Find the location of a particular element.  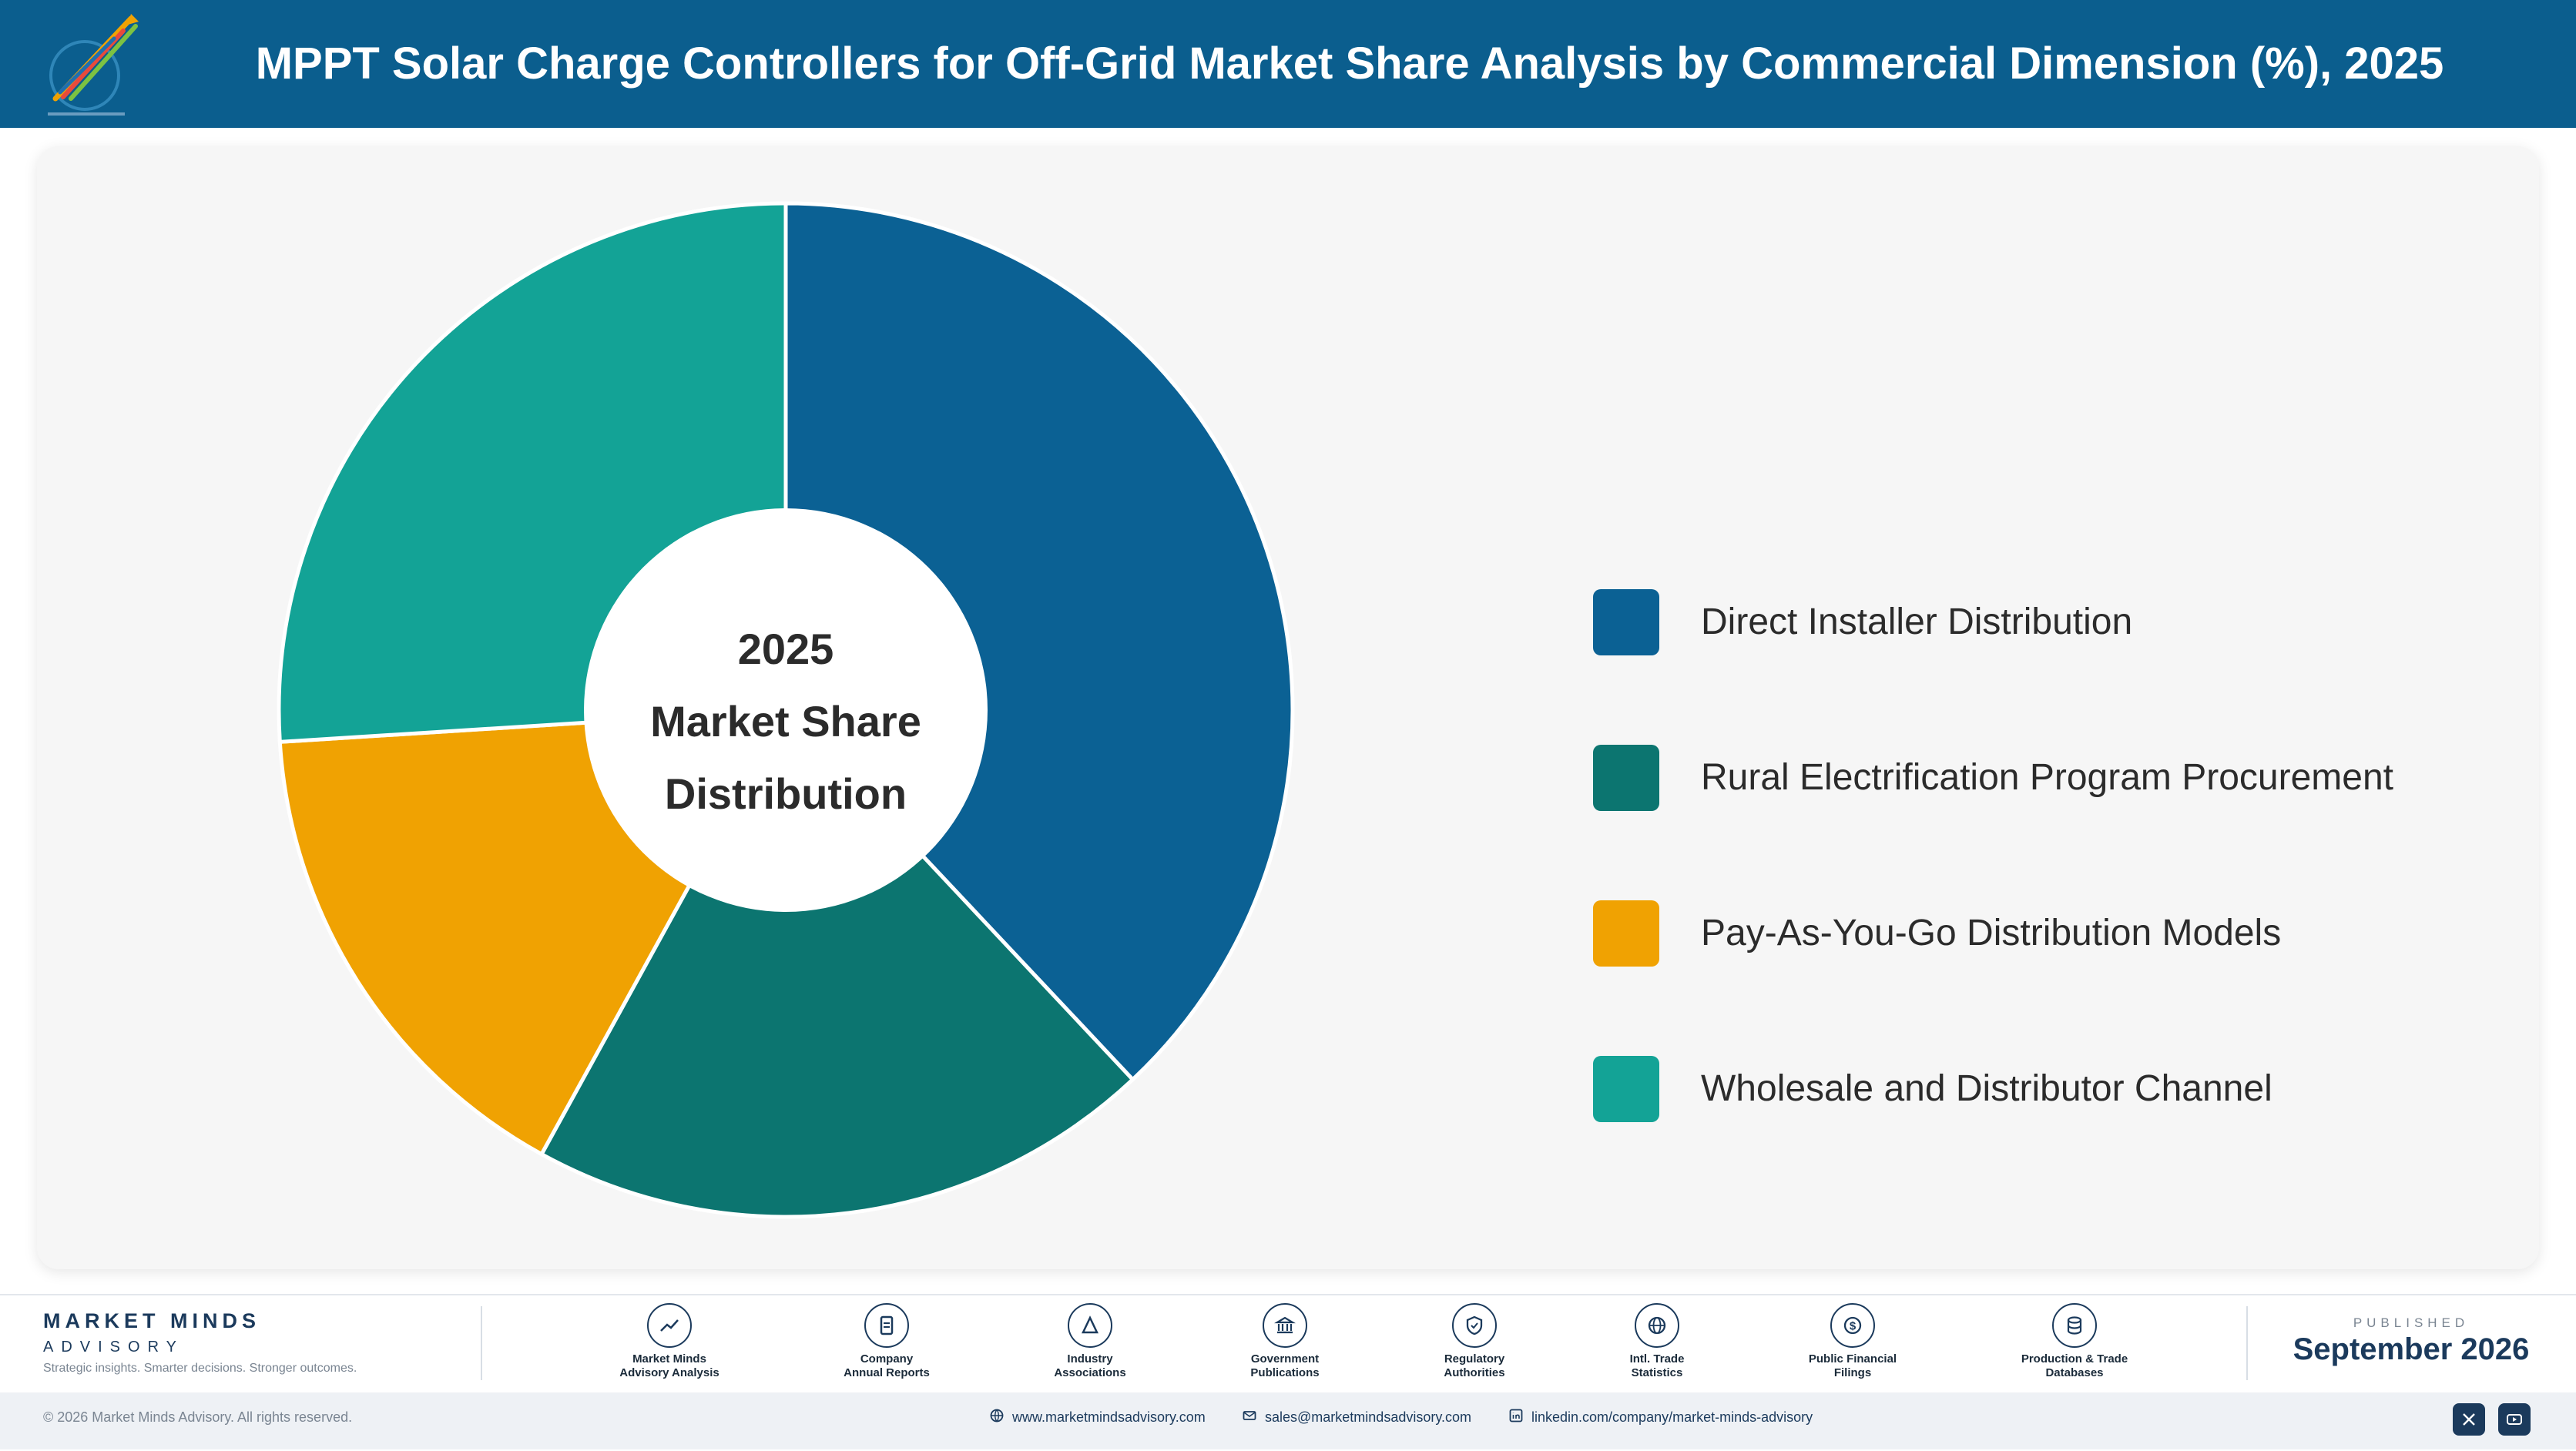

brand-subtitle: ADVISORY is located at coordinates (113, 1347).